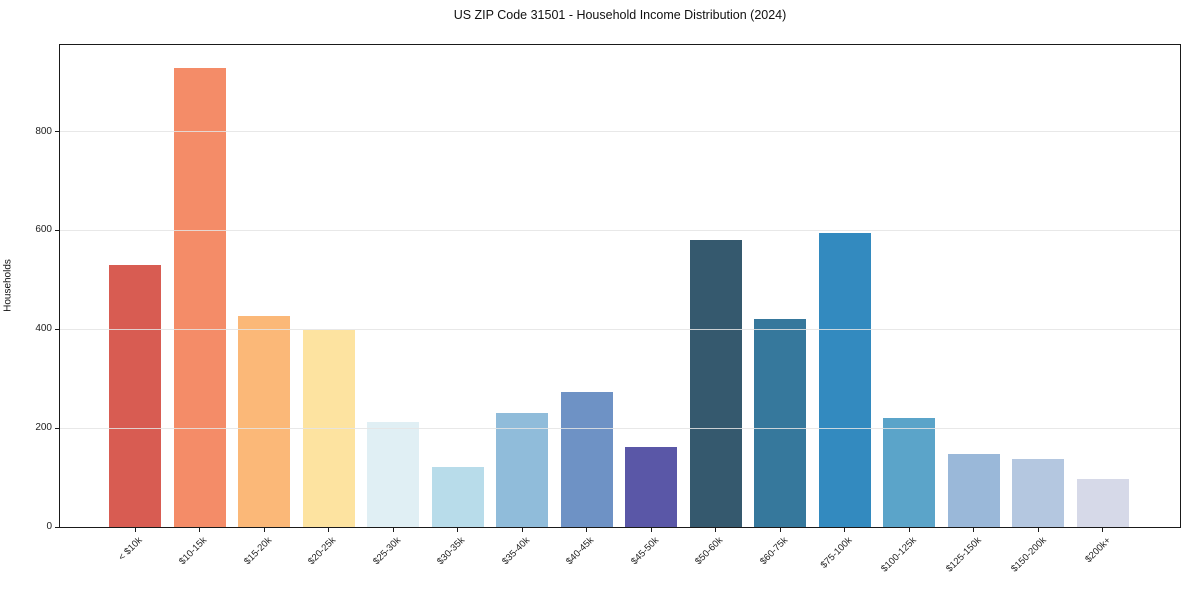  What do you see at coordinates (200, 530) in the screenshot?
I see `x-tick-mark-$10-15k` at bounding box center [200, 530].